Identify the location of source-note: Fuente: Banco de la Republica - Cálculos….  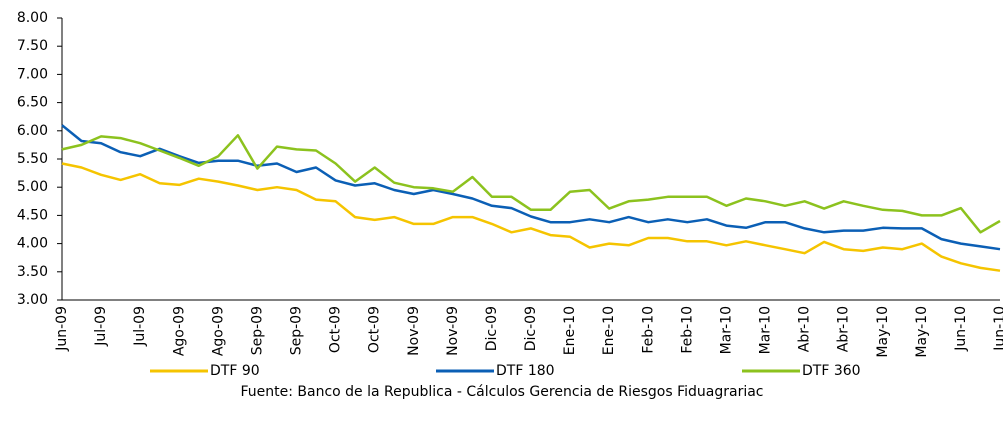
(501, 392).